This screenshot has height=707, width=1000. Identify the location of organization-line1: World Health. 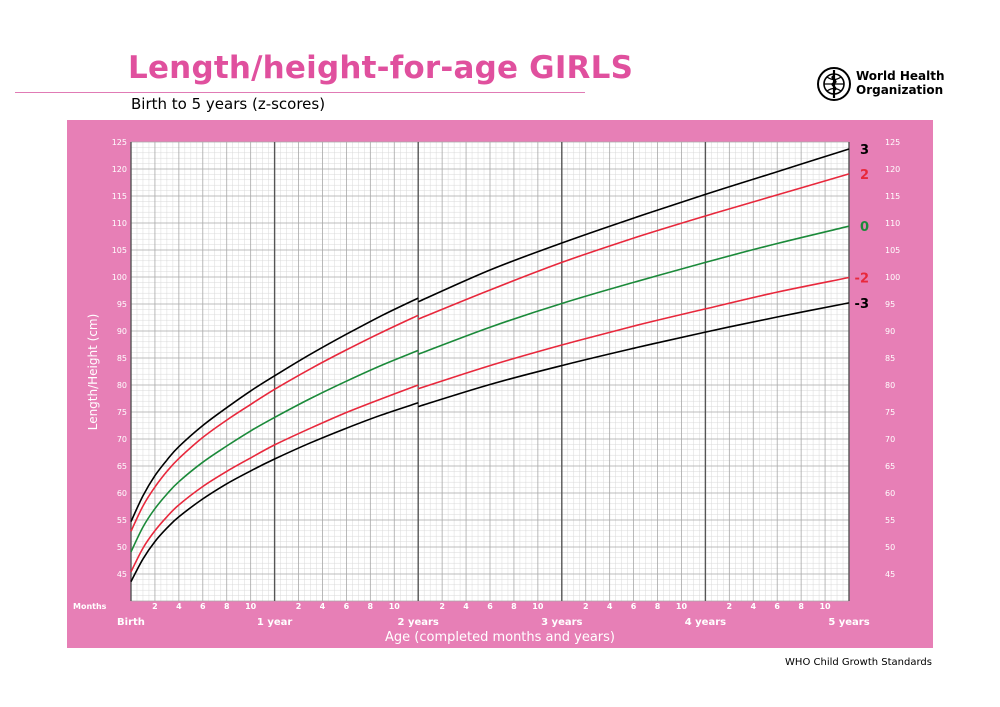
(900, 76).